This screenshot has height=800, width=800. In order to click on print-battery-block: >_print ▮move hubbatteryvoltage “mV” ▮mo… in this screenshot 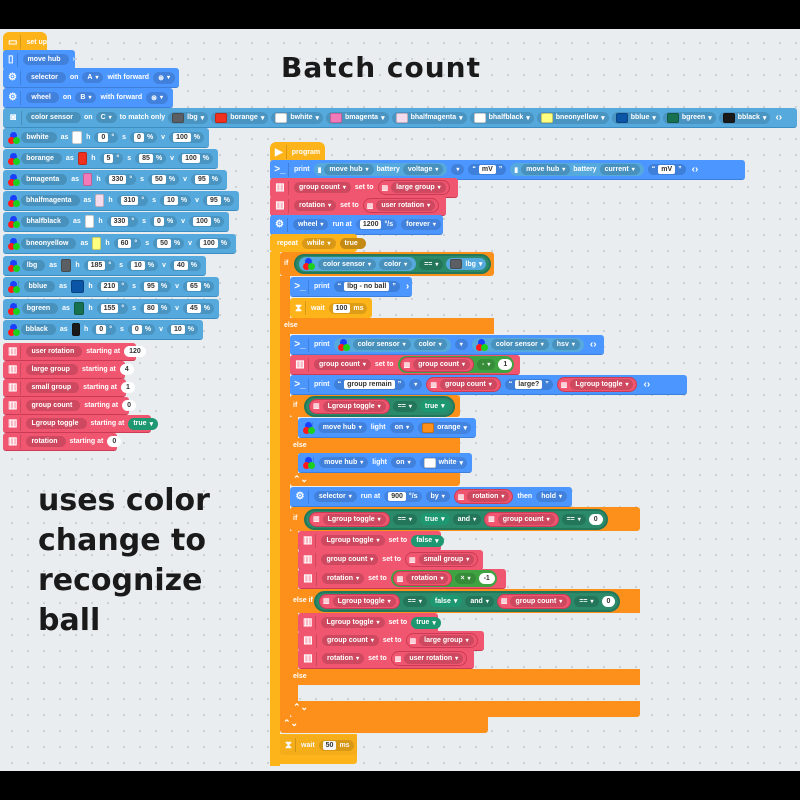, I will do `click(507, 170)`.